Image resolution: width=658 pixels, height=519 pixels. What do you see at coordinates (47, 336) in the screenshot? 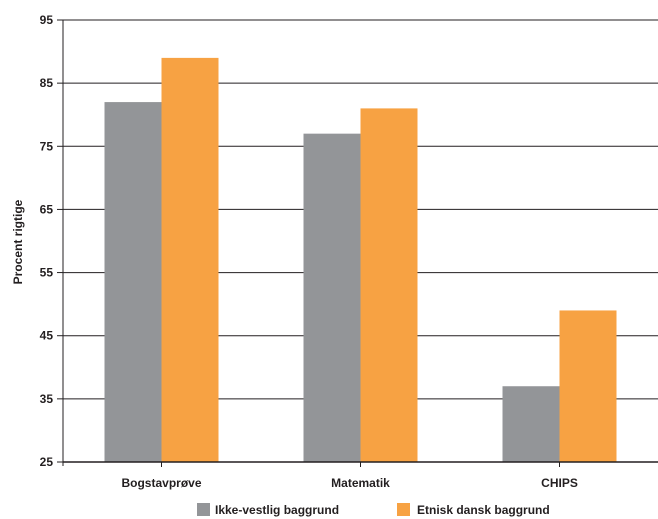
I see `y-tick-label: 45` at bounding box center [47, 336].